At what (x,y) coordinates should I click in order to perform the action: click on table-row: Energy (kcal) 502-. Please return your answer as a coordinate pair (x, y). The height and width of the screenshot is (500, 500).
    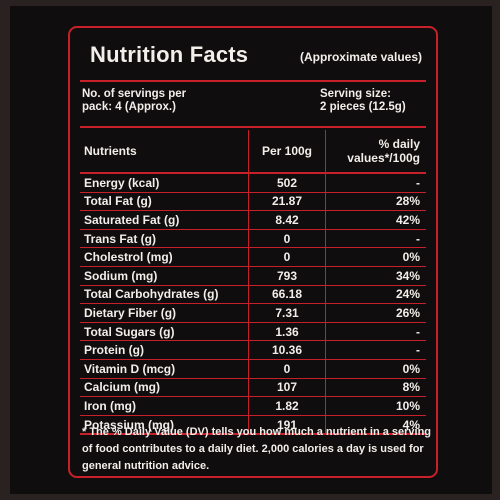
    Looking at the image, I should click on (253, 183).